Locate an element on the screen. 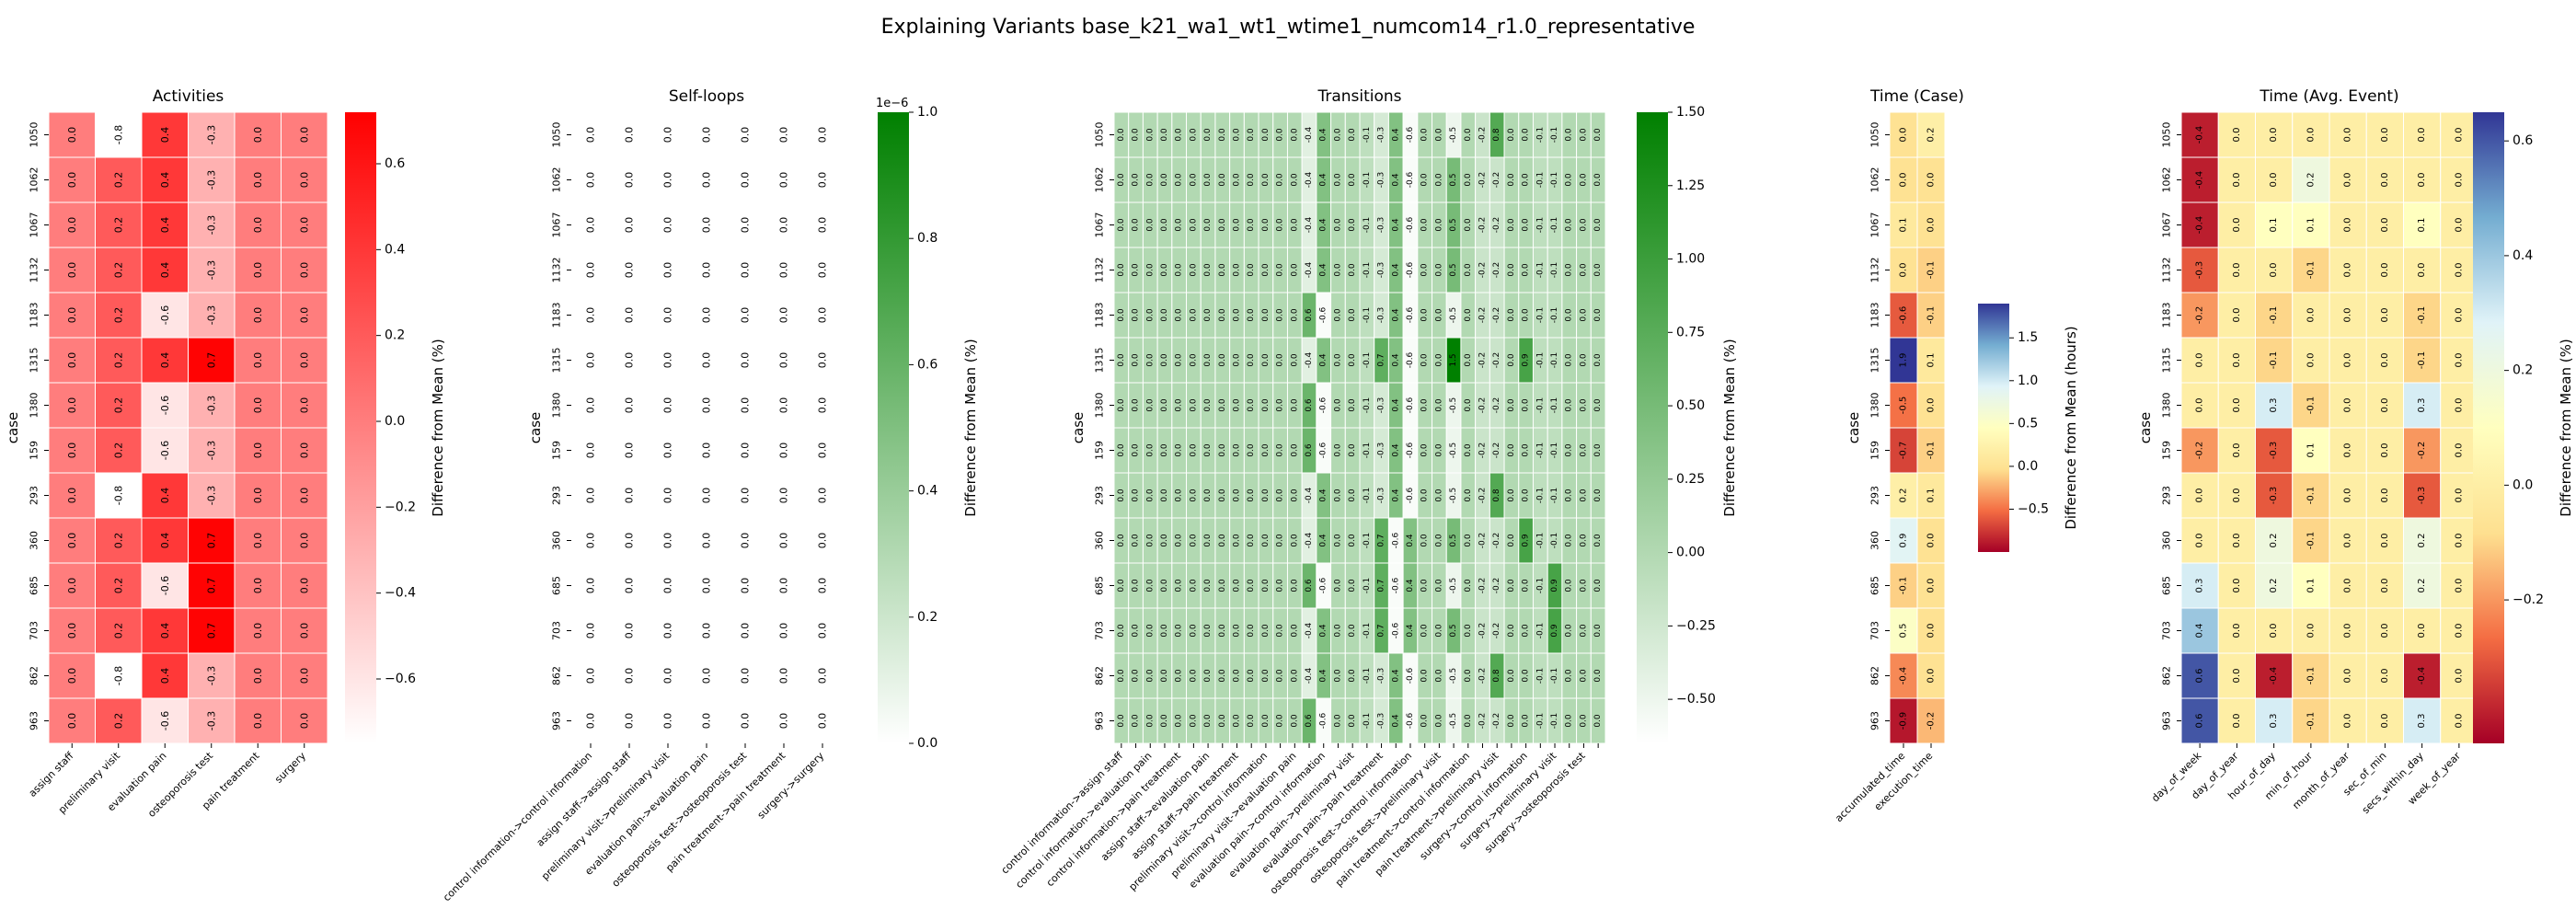 The image size is (2576, 920). colorbar is located at coordinates (2488, 427).